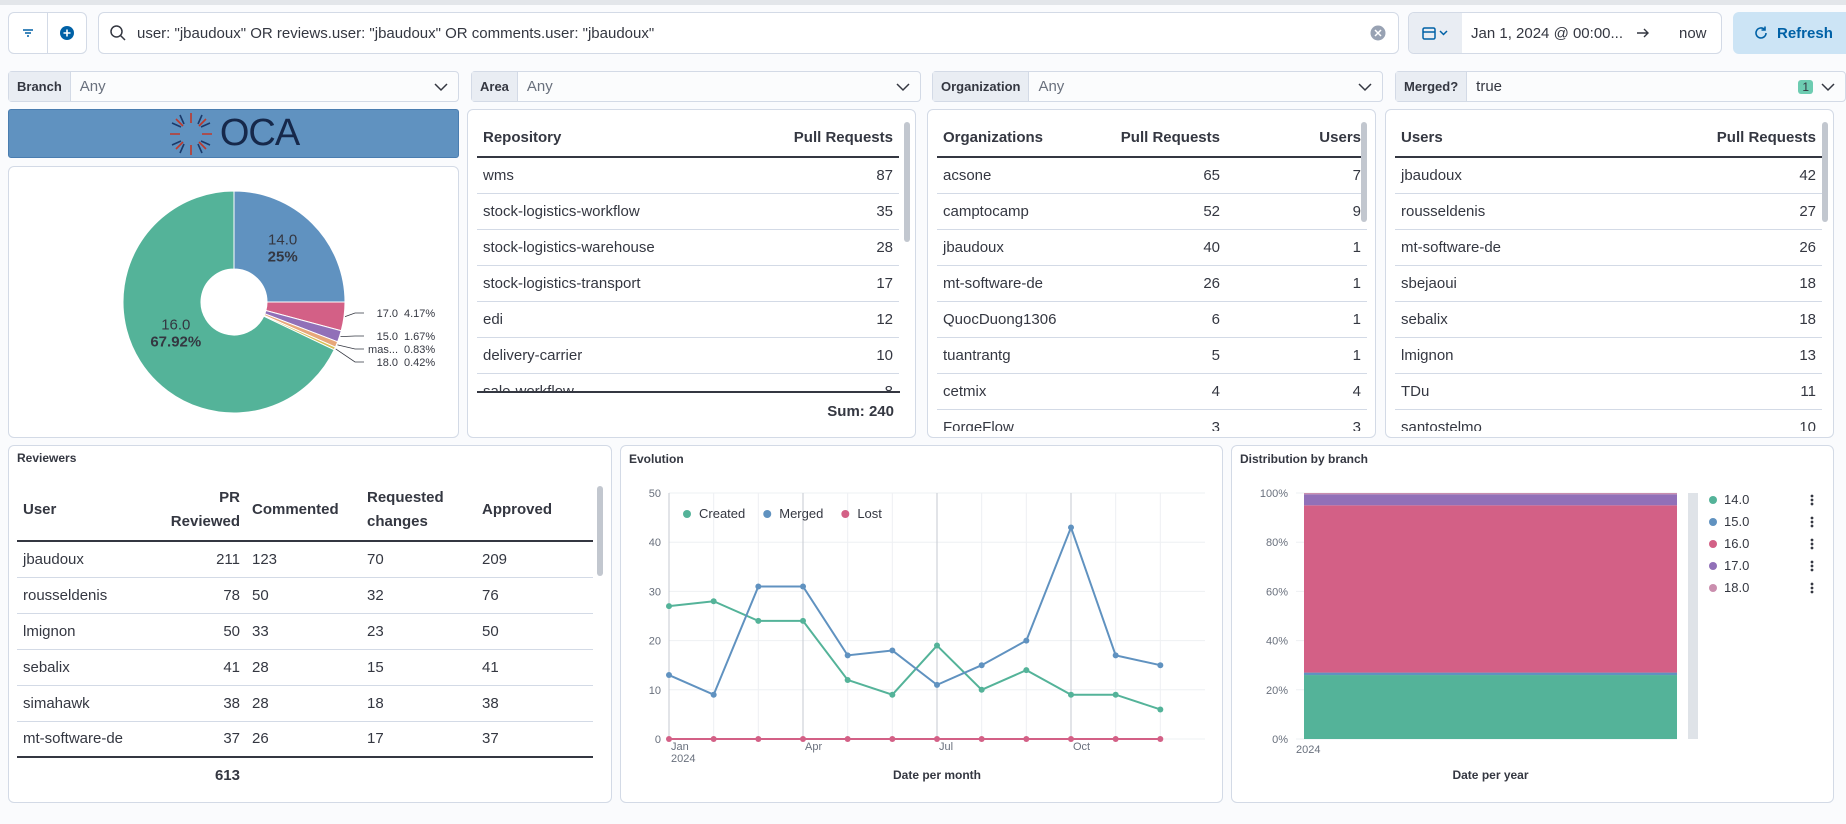  I want to click on legend-label: 17.0, so click(1736, 565).